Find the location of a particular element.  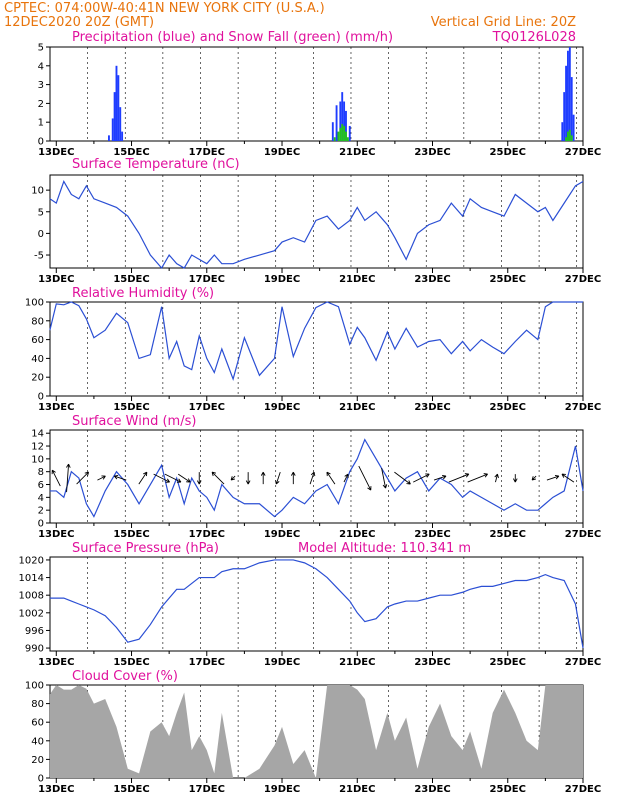

y-tick-label: 1 is located at coordinates (41, 123).